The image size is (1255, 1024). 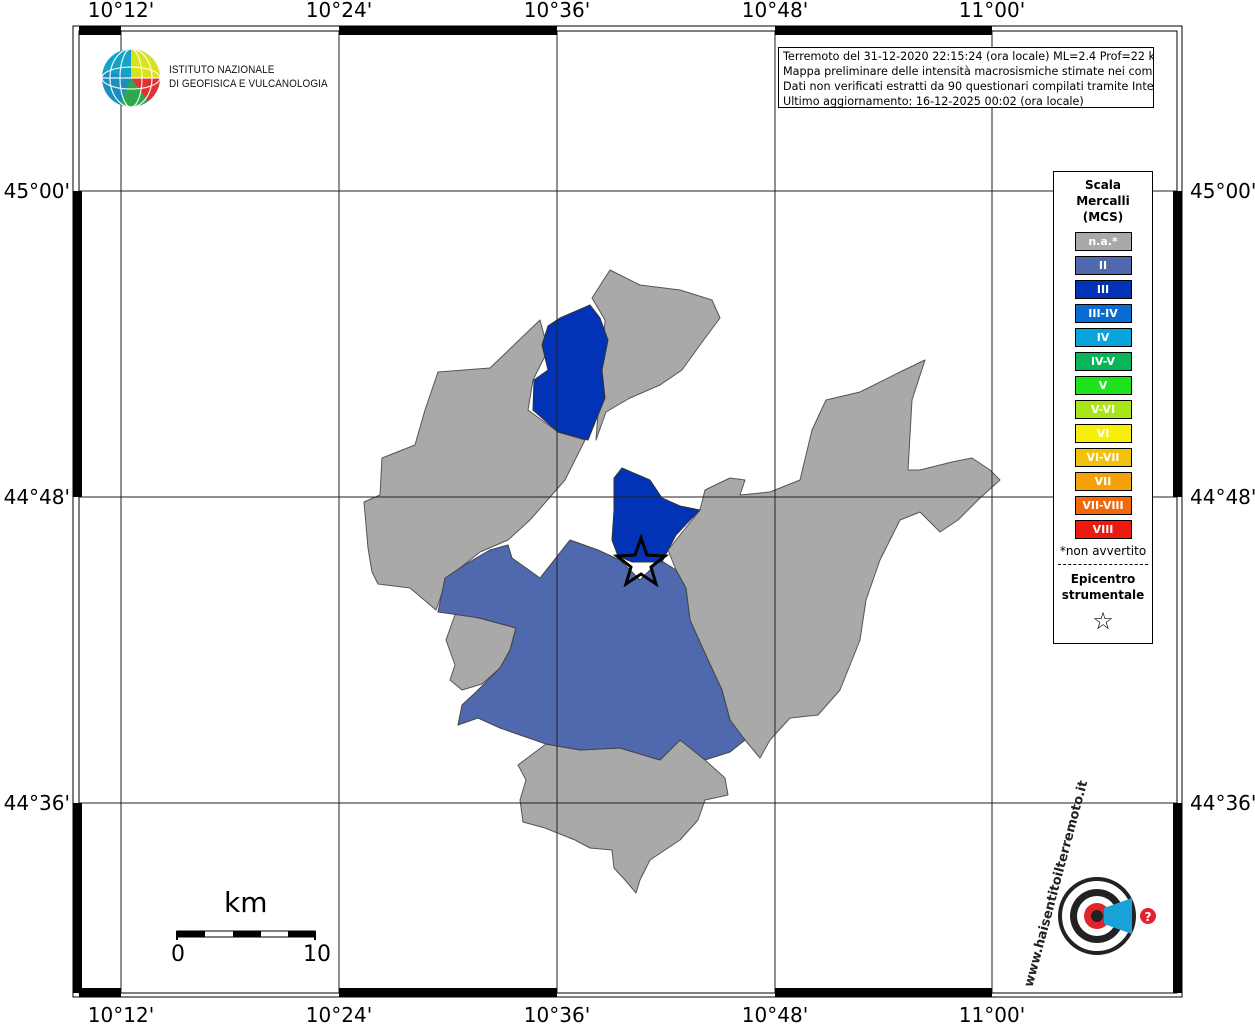 What do you see at coordinates (1103, 579) in the screenshot?
I see `legend-epicenter-line: Epicentro` at bounding box center [1103, 579].